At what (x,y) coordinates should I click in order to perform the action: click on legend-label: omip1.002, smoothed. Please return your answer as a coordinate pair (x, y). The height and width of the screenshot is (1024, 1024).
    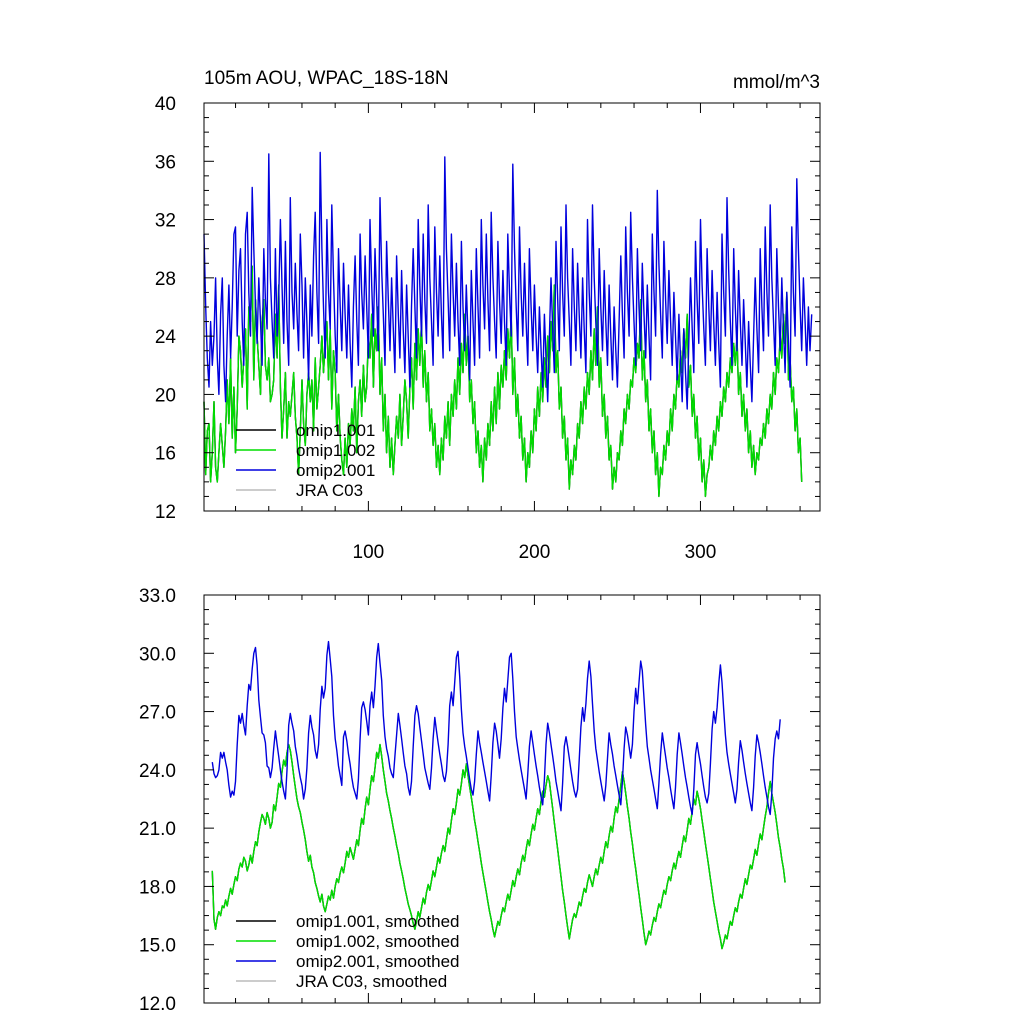
    Looking at the image, I should click on (378, 941).